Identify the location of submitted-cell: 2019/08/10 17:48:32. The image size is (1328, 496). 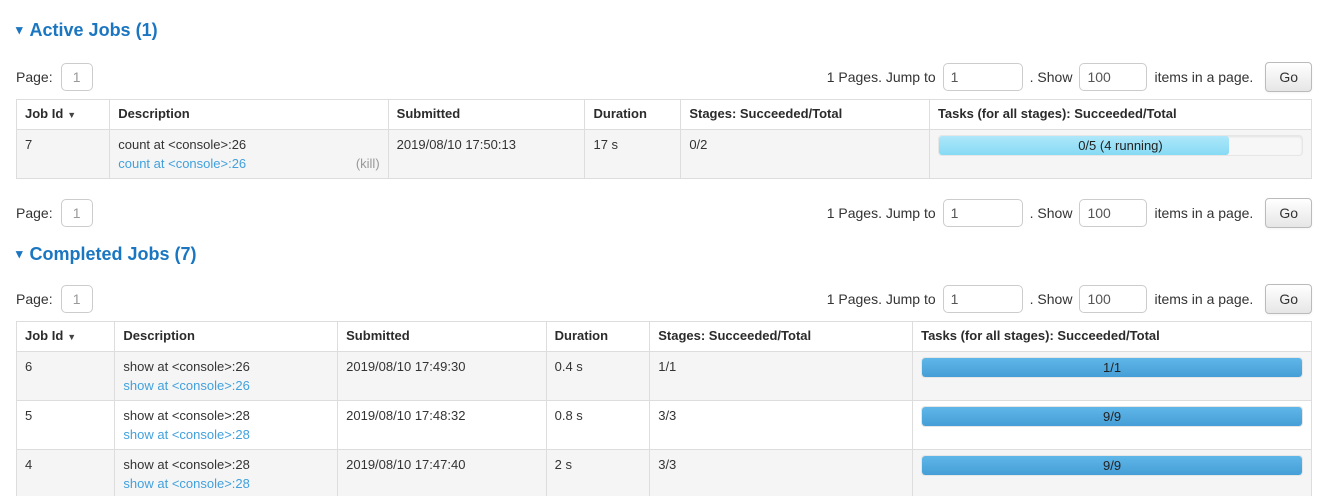
(442, 425).